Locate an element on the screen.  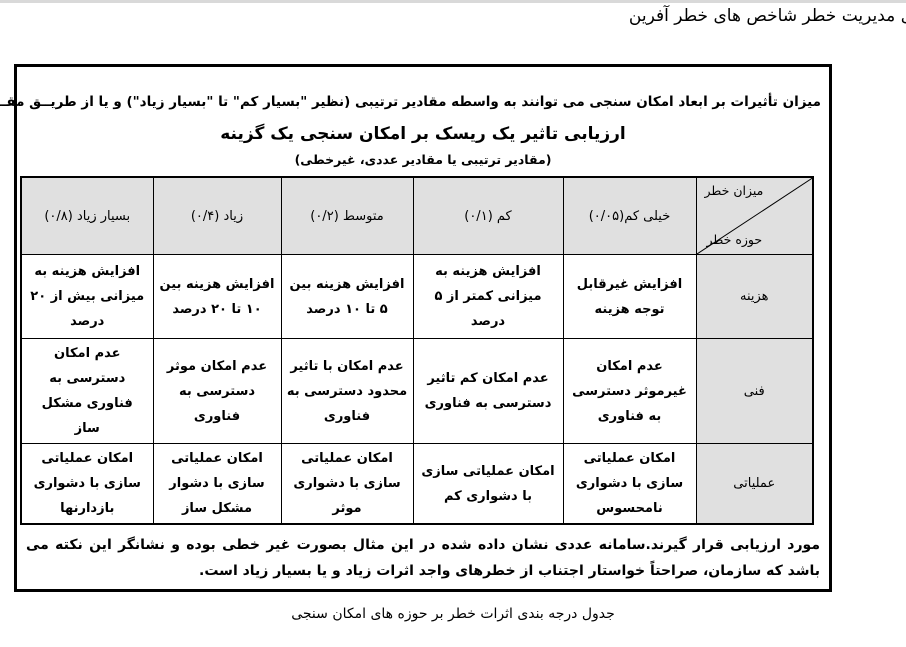
table-cell: افزایش هزینه بین ۵ تا ۱۰ درصد is located at coordinates (347, 296).